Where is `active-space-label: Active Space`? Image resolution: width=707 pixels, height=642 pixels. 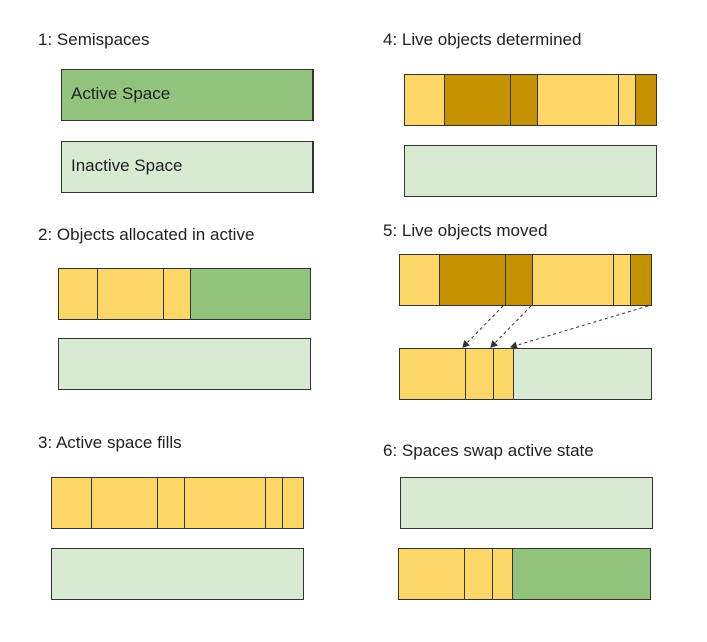 active-space-label: Active Space is located at coordinates (121, 93).